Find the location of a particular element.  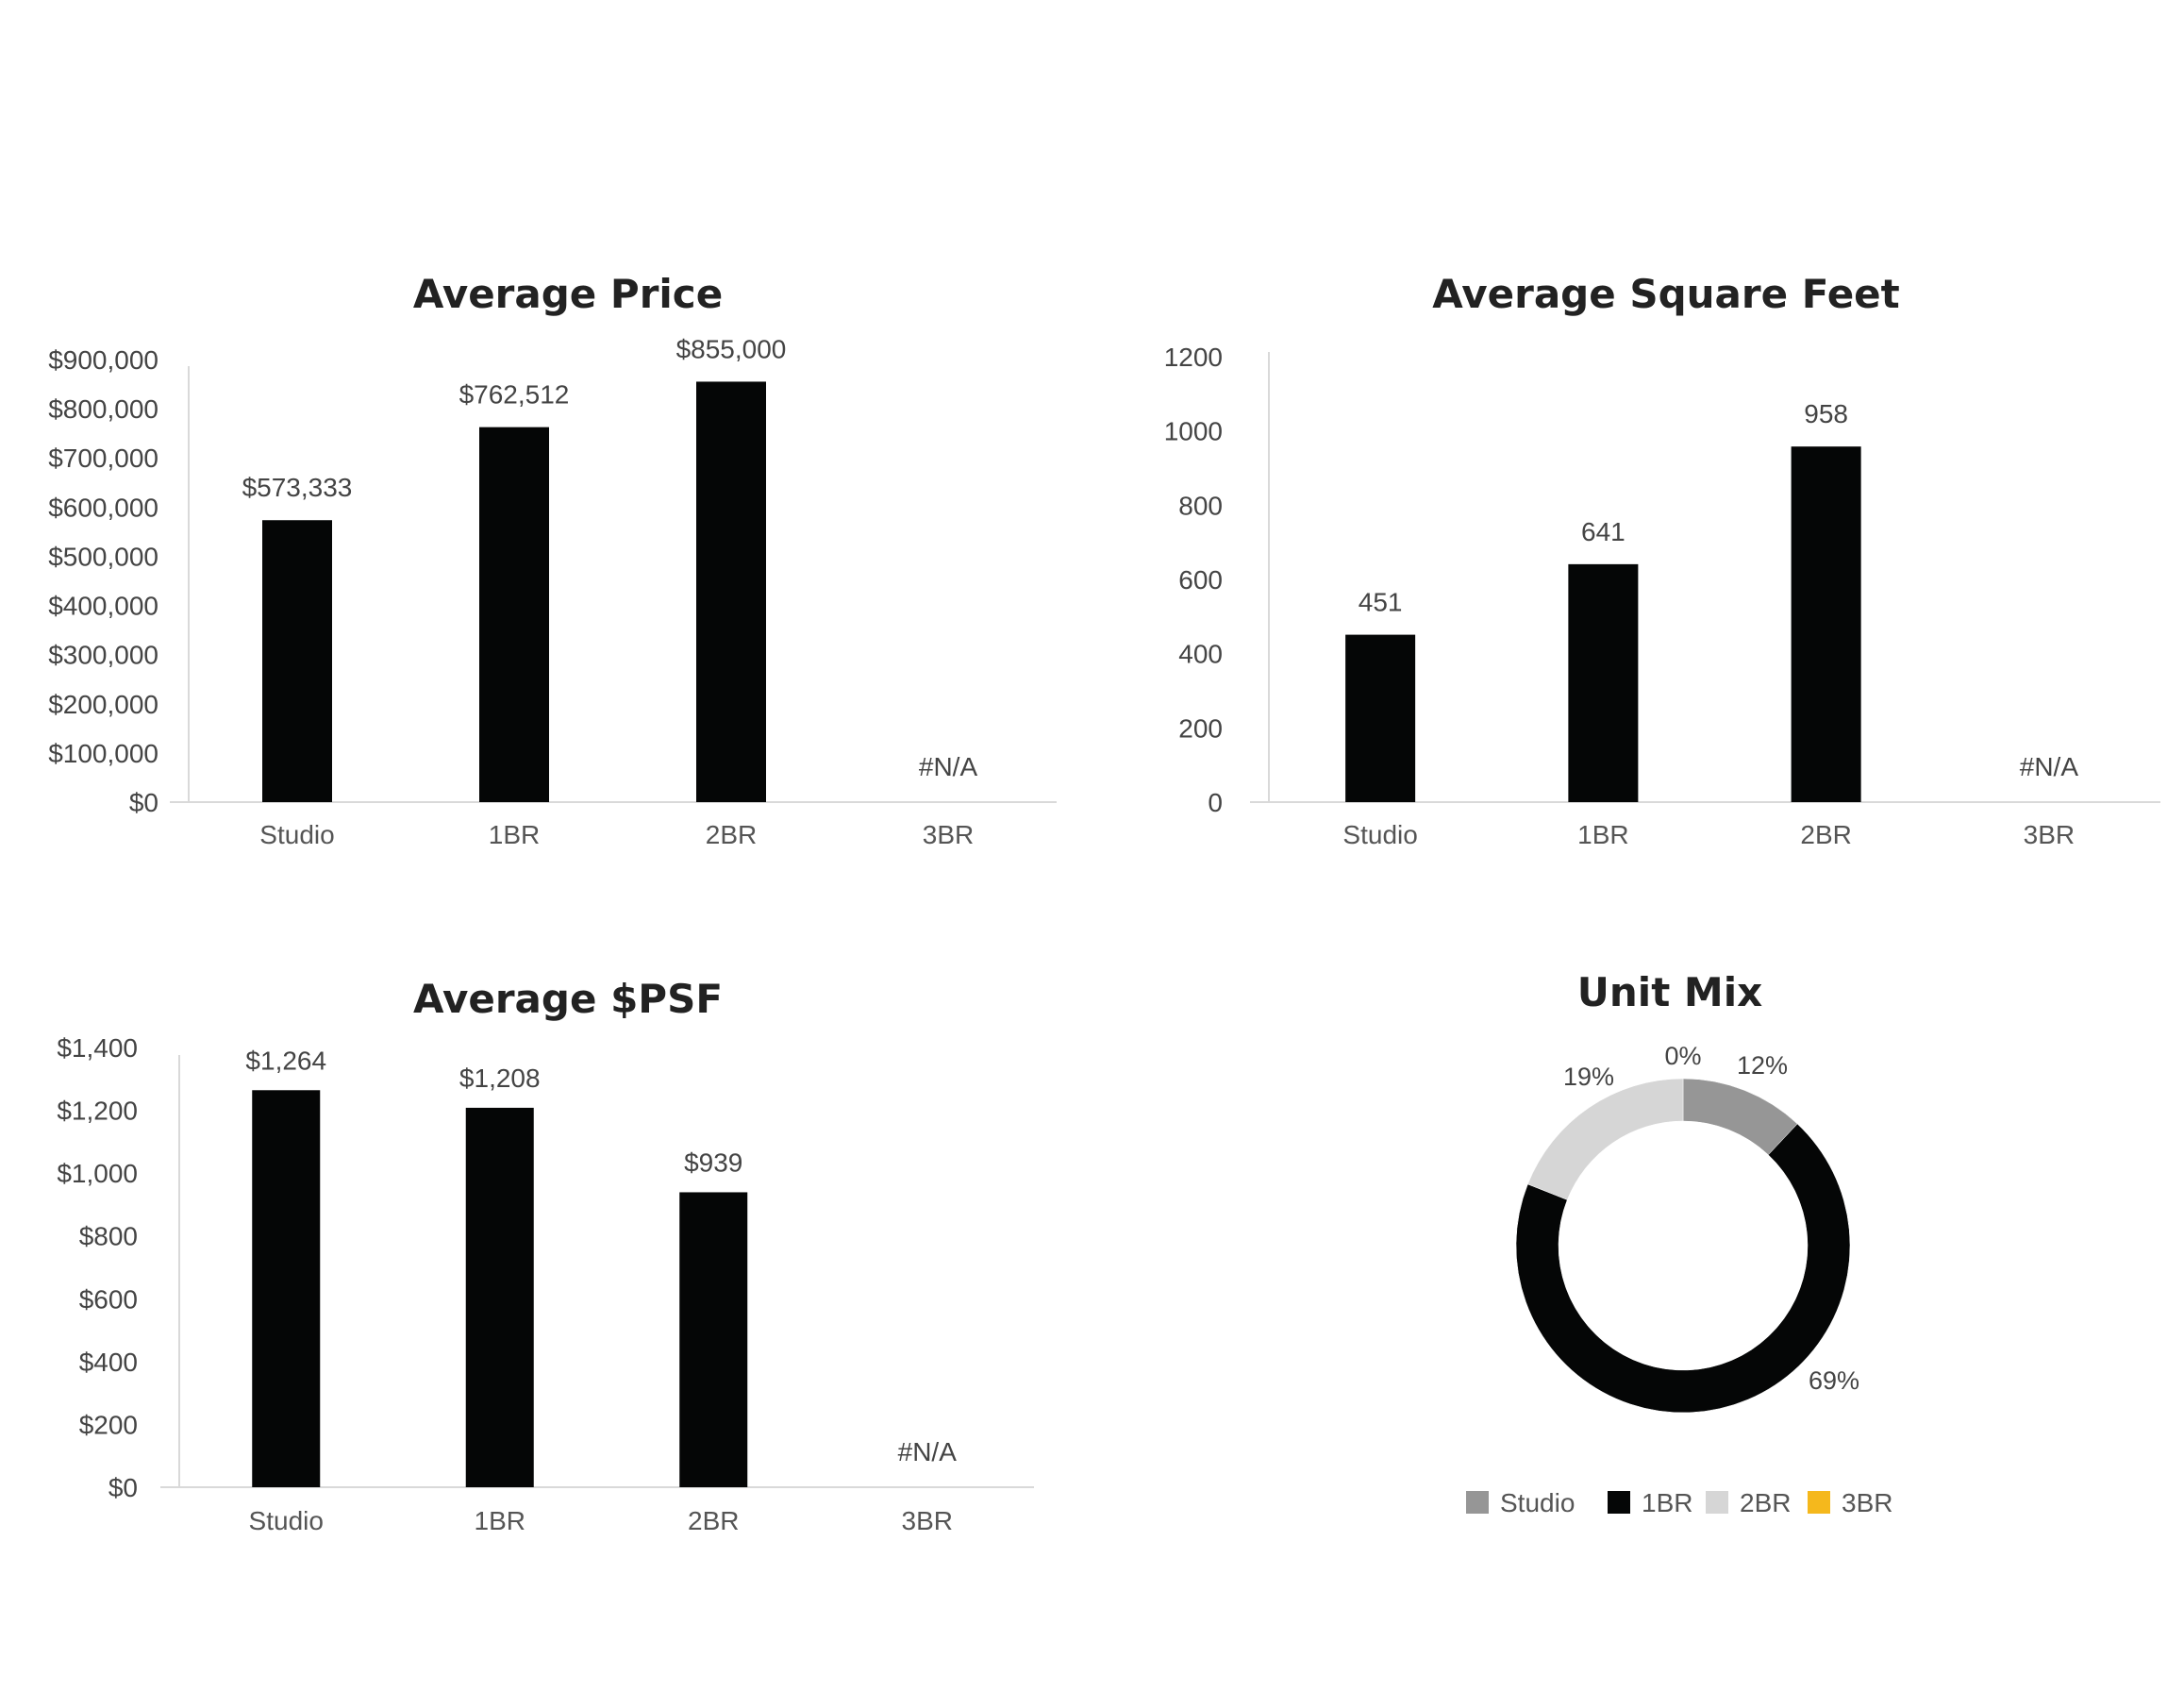

legend-swatch-studio is located at coordinates (1477, 1502).